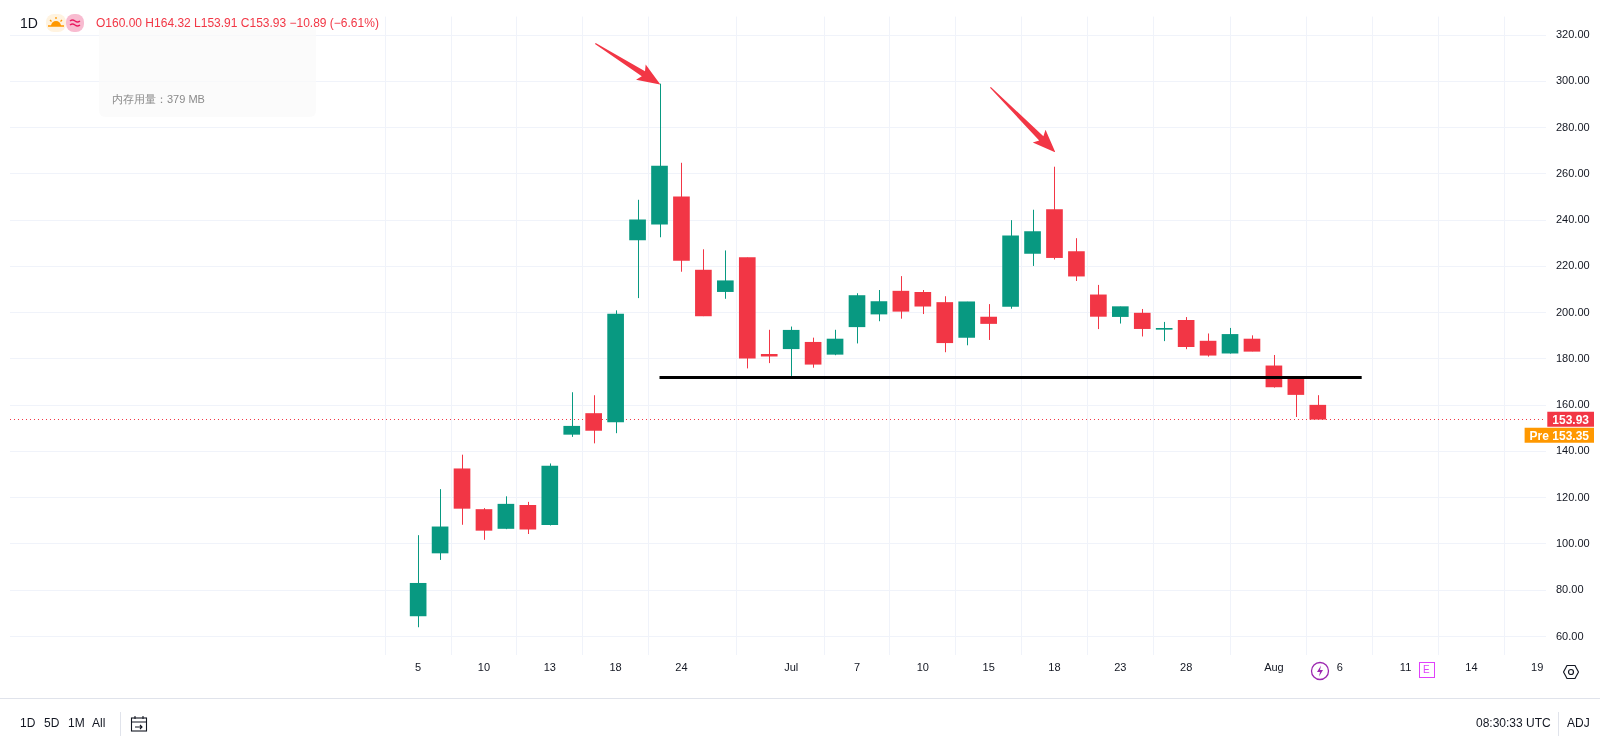 The height and width of the screenshot is (747, 1600). I want to click on text: ADJ, so click(1578, 723).